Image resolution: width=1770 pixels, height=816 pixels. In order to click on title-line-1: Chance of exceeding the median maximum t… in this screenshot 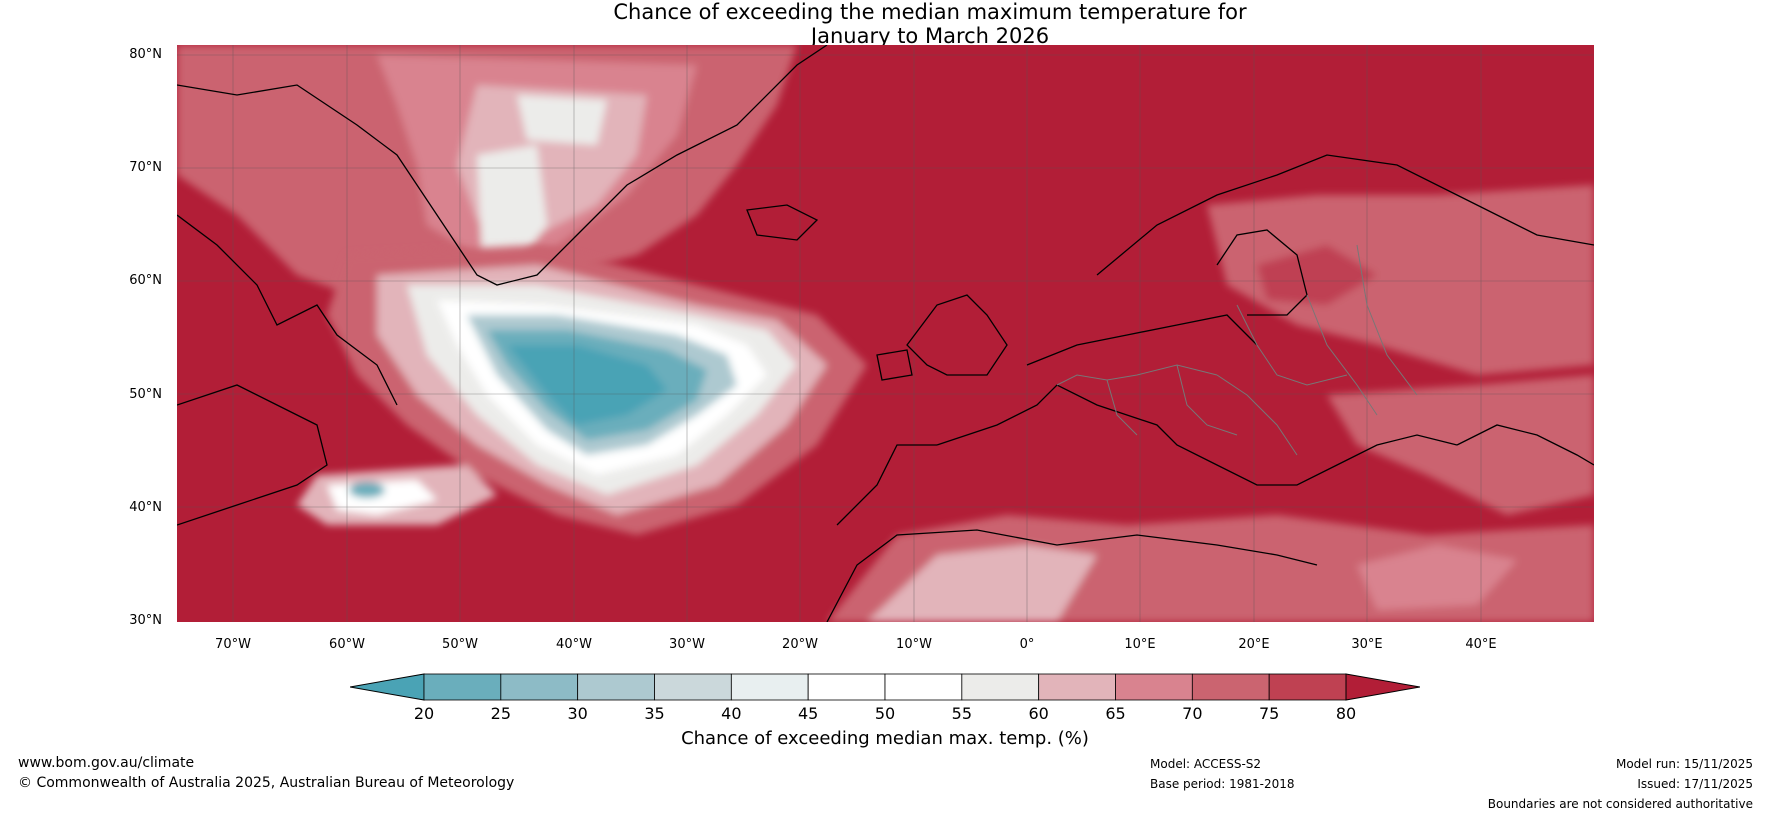, I will do `click(930, 12)`.